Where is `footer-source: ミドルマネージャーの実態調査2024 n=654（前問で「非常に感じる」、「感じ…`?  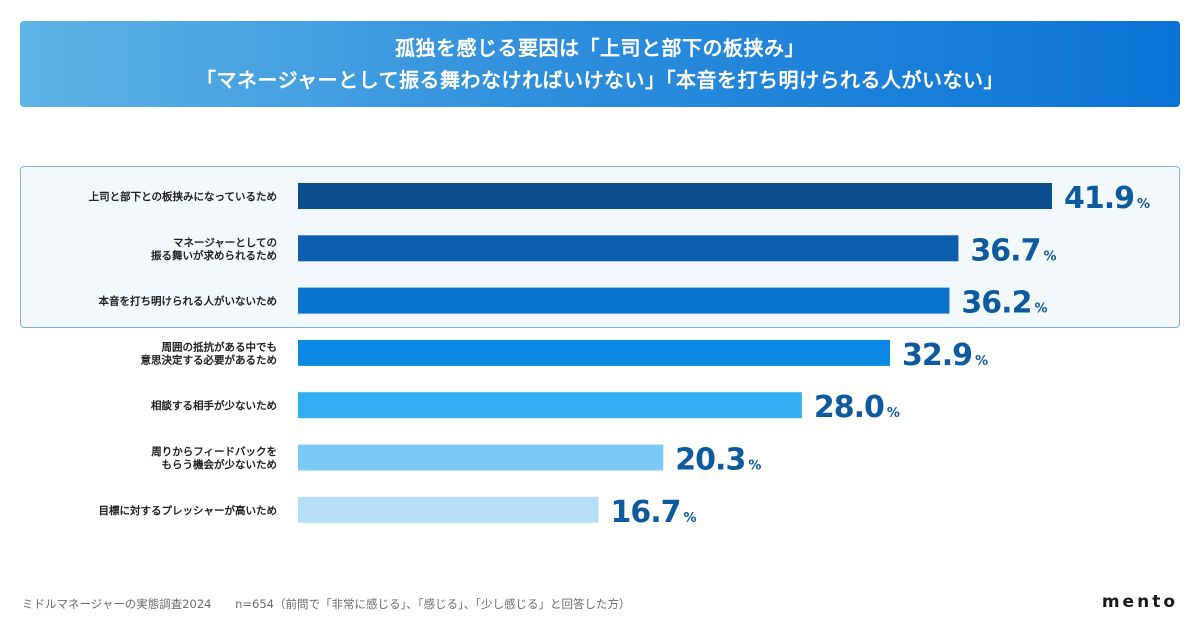
footer-source: ミドルマネージャーの実態調査2024 n=654（前問で「非常に感じる」、「感じ… is located at coordinates (336, 604).